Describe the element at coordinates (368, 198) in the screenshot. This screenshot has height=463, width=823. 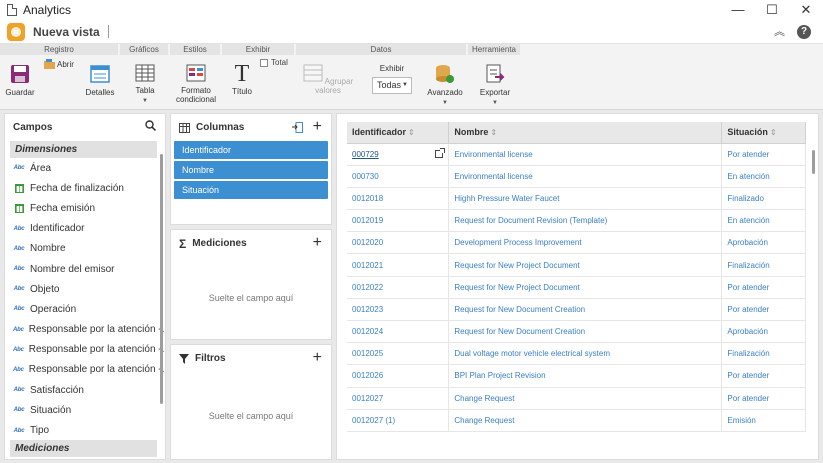
I see `cell-identifier-text: 0012018` at that location.